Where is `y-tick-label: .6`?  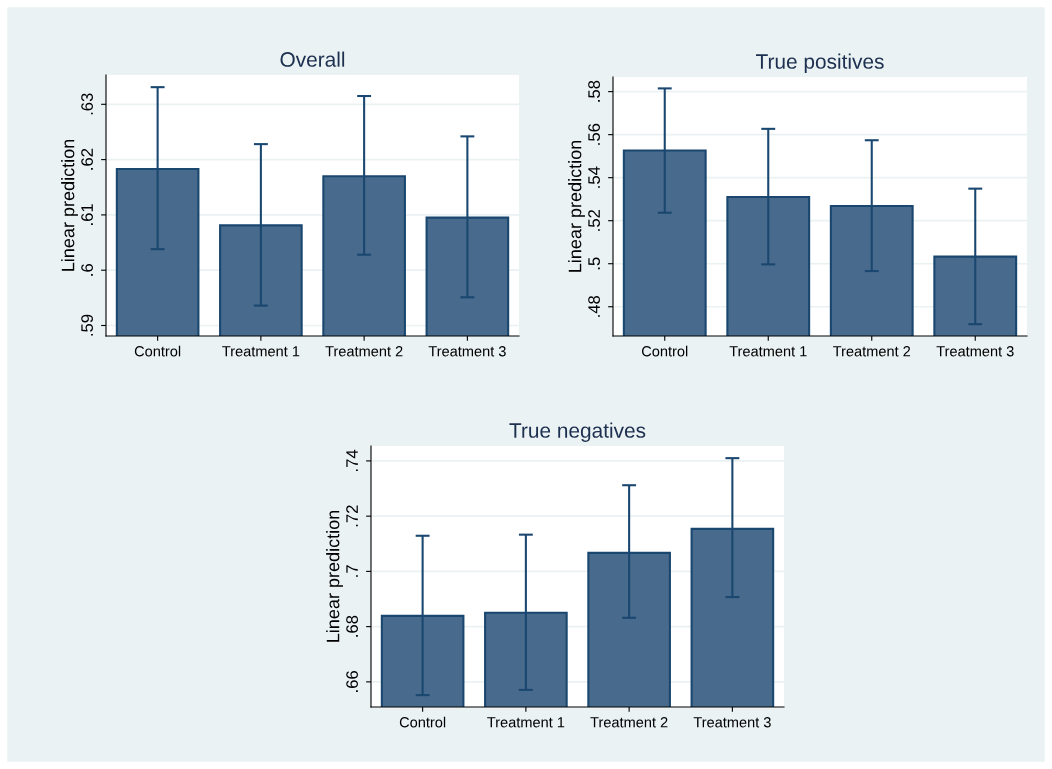
y-tick-label: .6 is located at coordinates (87, 269).